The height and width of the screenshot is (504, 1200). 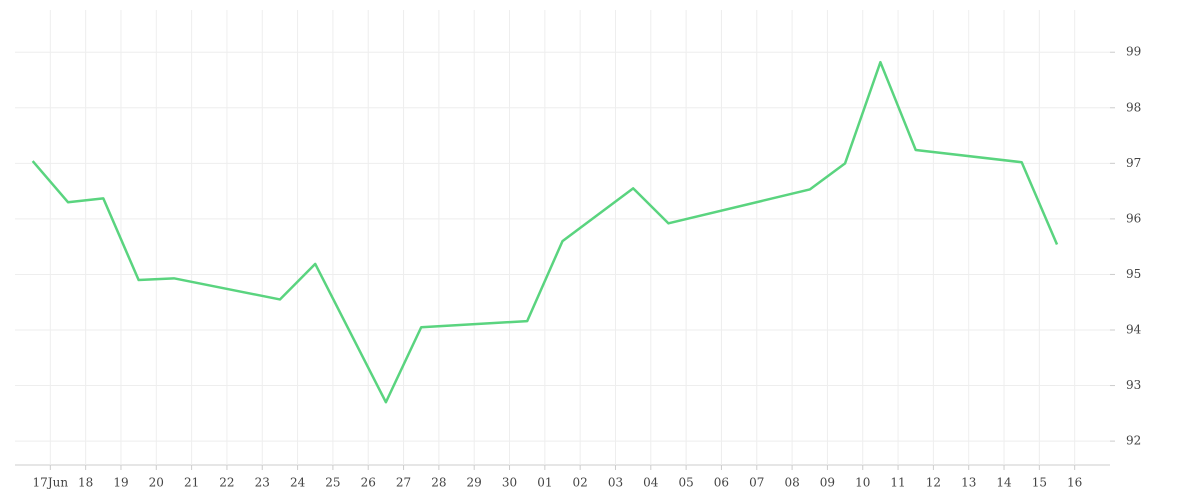 I want to click on x-tick-label: 16, so click(x=1074, y=483).